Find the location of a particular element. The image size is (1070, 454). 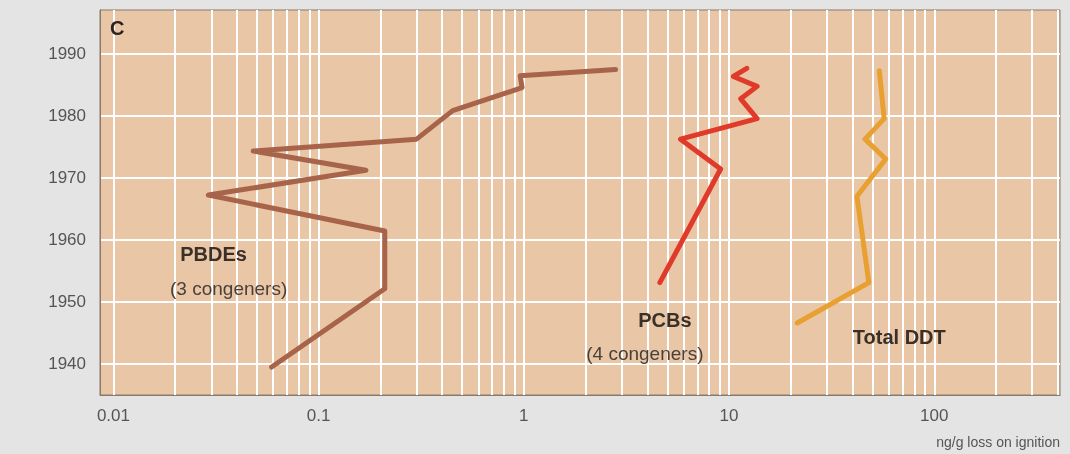

x-tick-label: 1 is located at coordinates (524, 415).